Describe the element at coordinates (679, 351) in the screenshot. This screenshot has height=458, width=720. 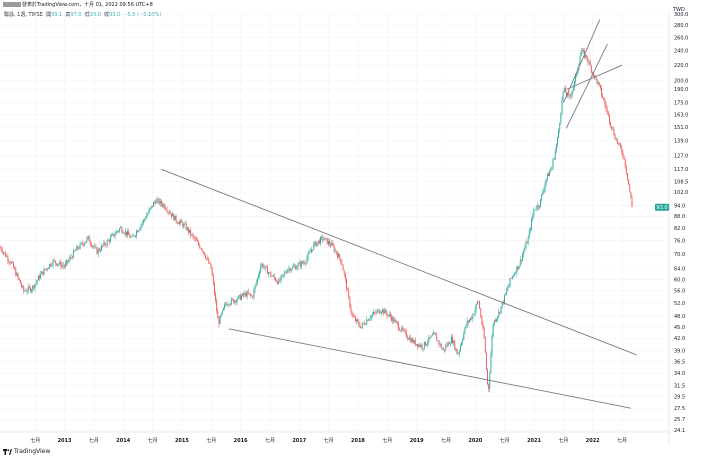
I see `y-tick-label: 39.0` at that location.